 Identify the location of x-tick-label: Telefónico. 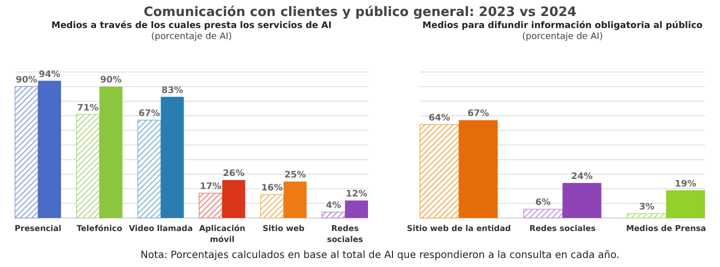
(99, 228).